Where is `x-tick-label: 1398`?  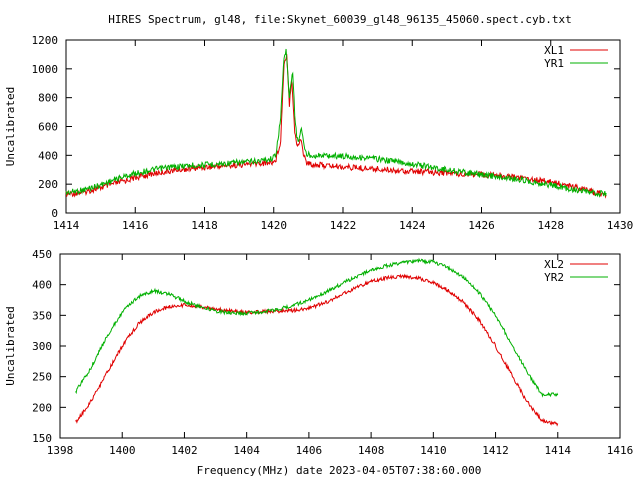
x-tick-label: 1398 is located at coordinates (60, 450).